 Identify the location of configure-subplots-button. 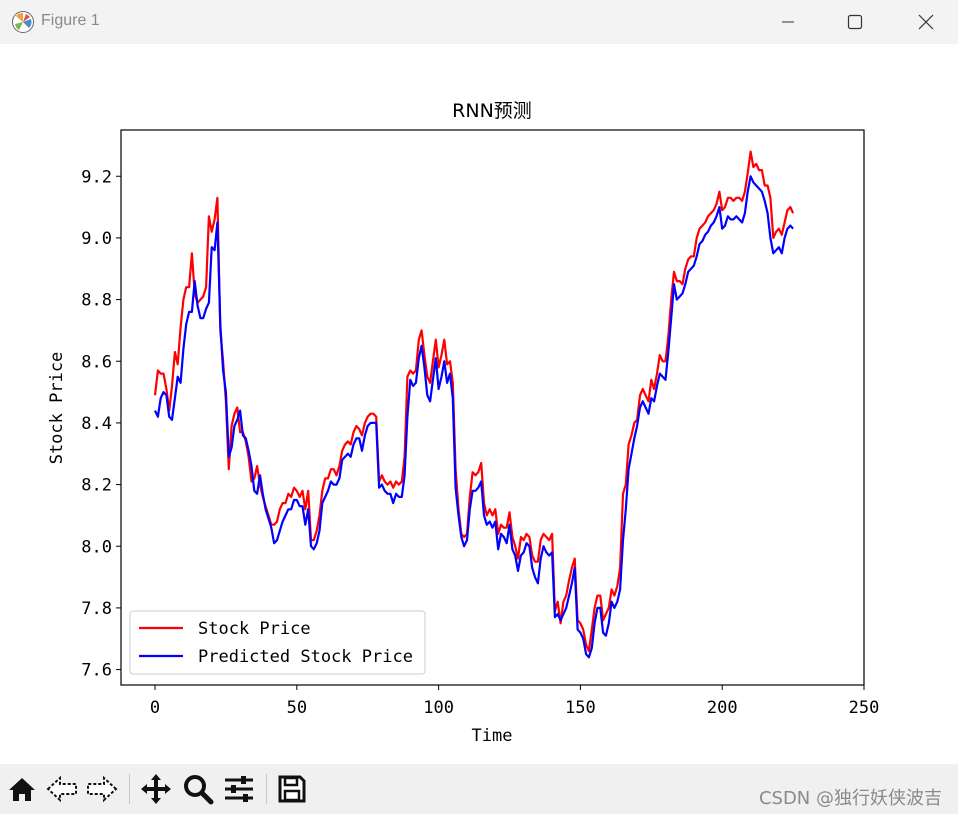
(239, 789).